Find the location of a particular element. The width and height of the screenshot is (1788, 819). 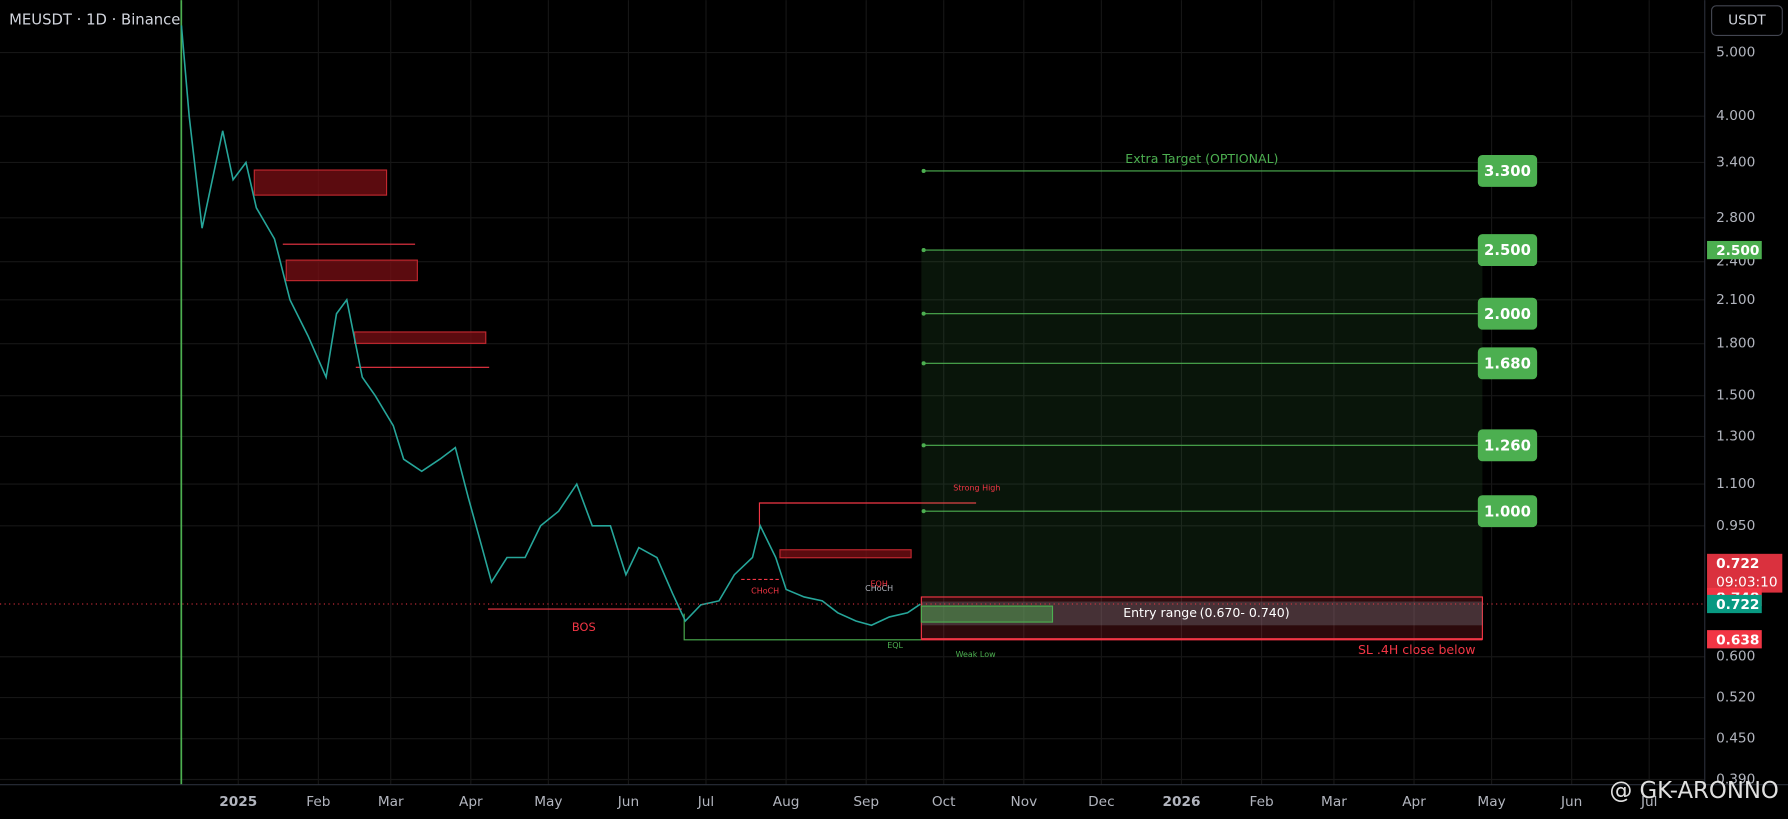

target-label: 2.000 is located at coordinates (1507, 314).